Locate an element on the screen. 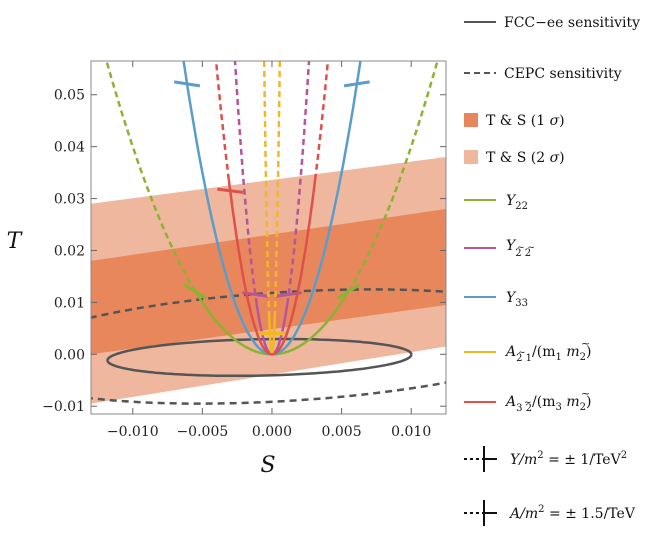 This screenshot has height=541, width=664. legend-y33-base: Y is located at coordinates (511, 298).